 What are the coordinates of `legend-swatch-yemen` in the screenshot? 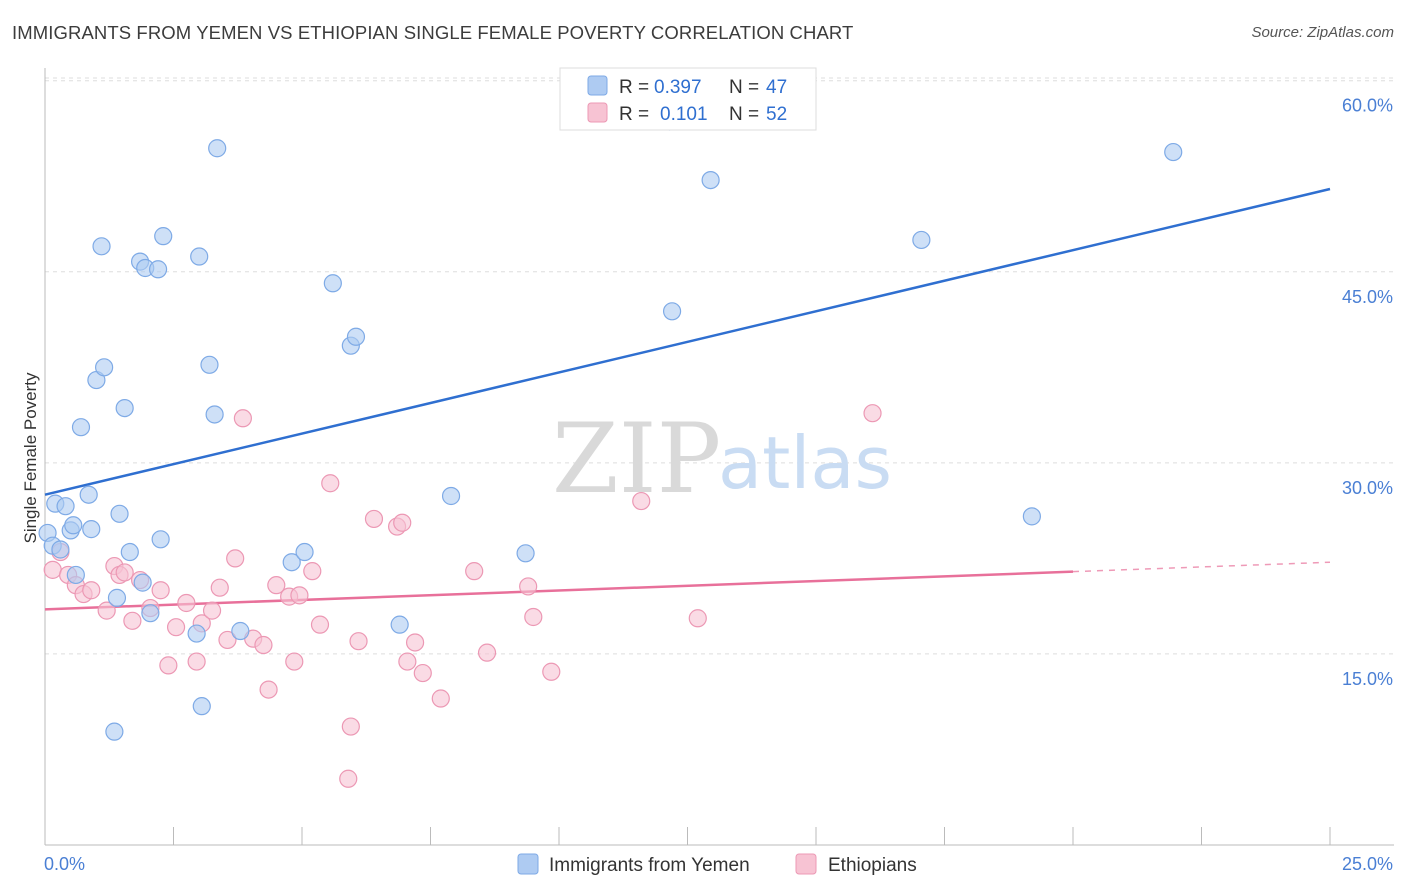 It's located at (597, 85).